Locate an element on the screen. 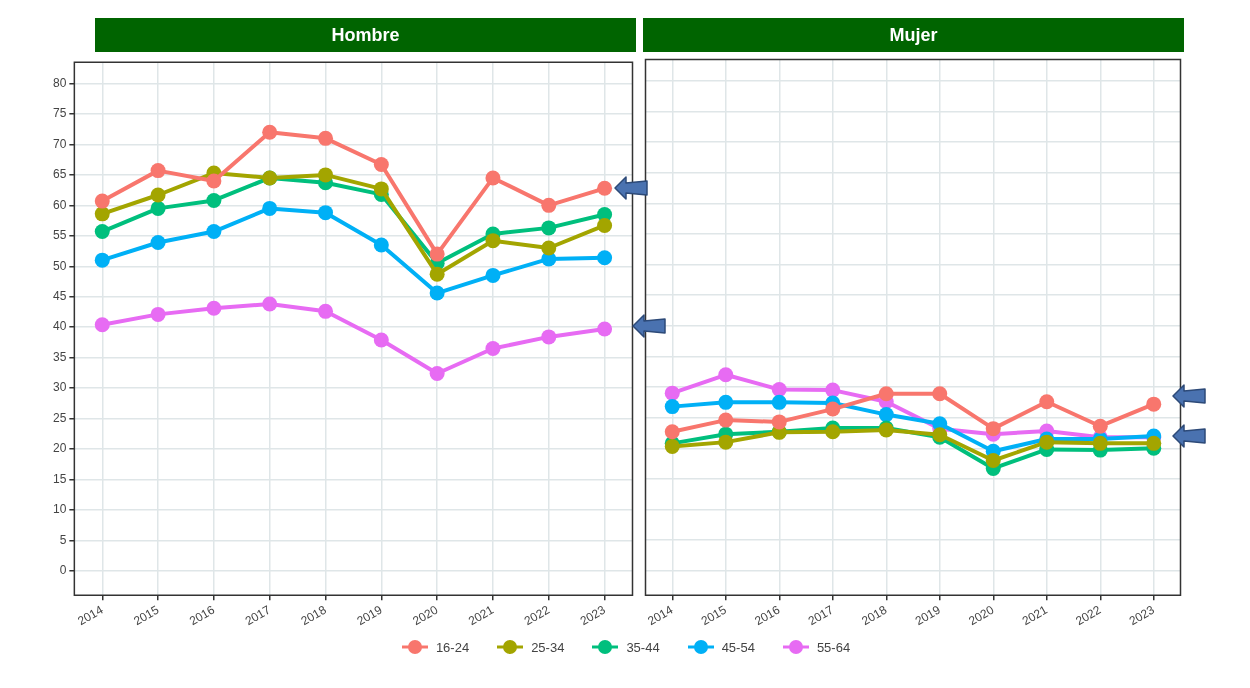 The image size is (1250, 688). y-tick-label: 30 is located at coordinates (59, 387).